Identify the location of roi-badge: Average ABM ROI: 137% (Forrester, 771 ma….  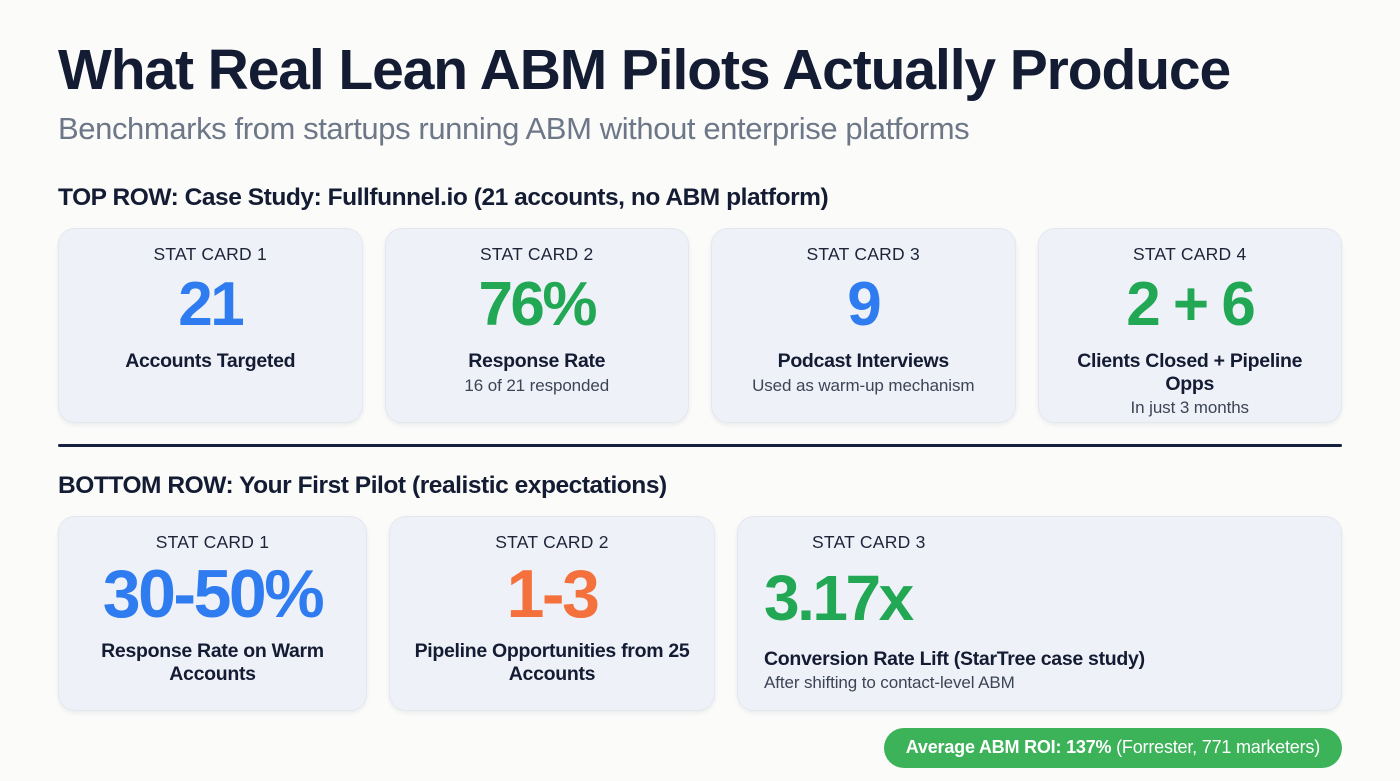
(1112, 748).